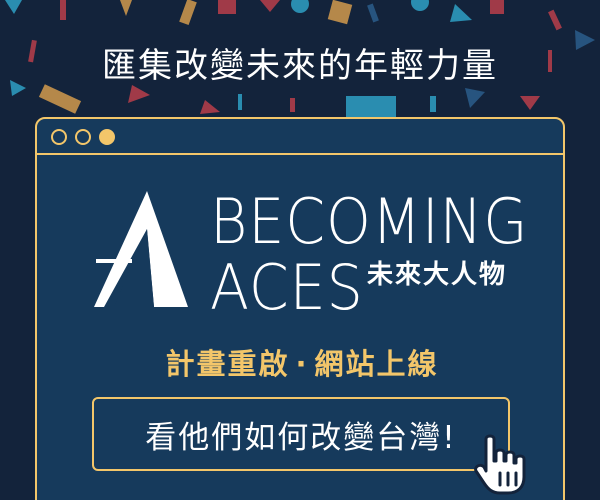 This screenshot has width=600, height=500. Describe the element at coordinates (227, 364) in the screenshot. I see `tagline-part1: 計畫重啟` at that location.